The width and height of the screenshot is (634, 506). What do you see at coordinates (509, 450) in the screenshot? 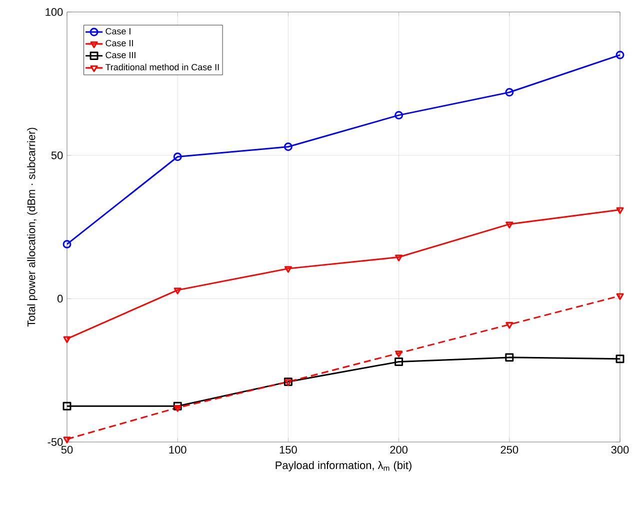
I see `x-tick-label: 250` at bounding box center [509, 450].